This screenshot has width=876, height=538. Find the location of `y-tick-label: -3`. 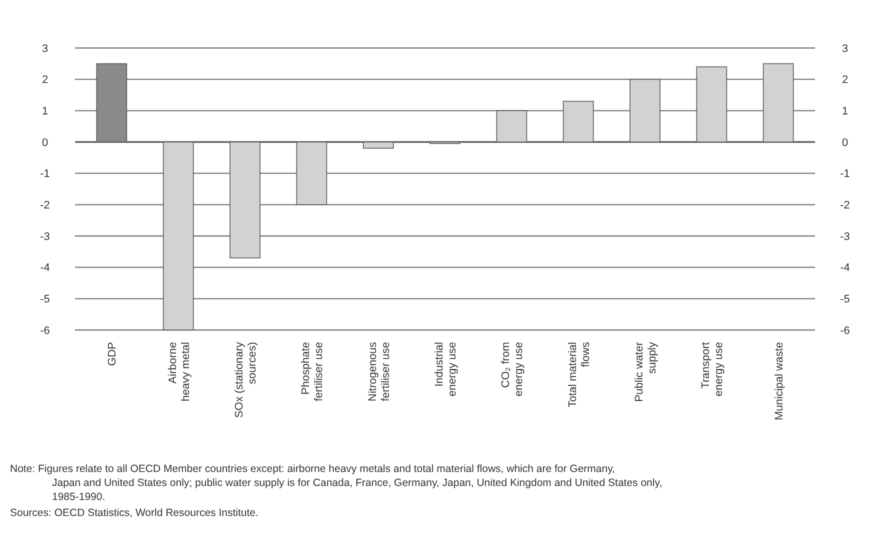

y-tick-label: -3 is located at coordinates (45, 236).